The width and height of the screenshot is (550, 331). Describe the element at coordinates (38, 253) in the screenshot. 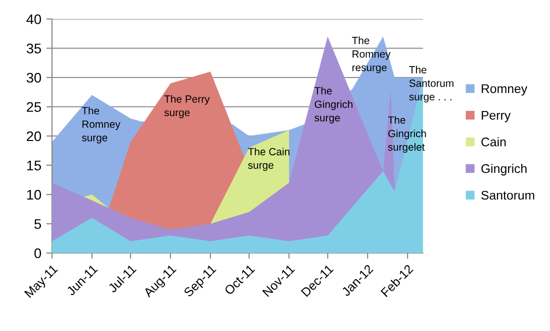

I see `y-tick-label: 0` at that location.